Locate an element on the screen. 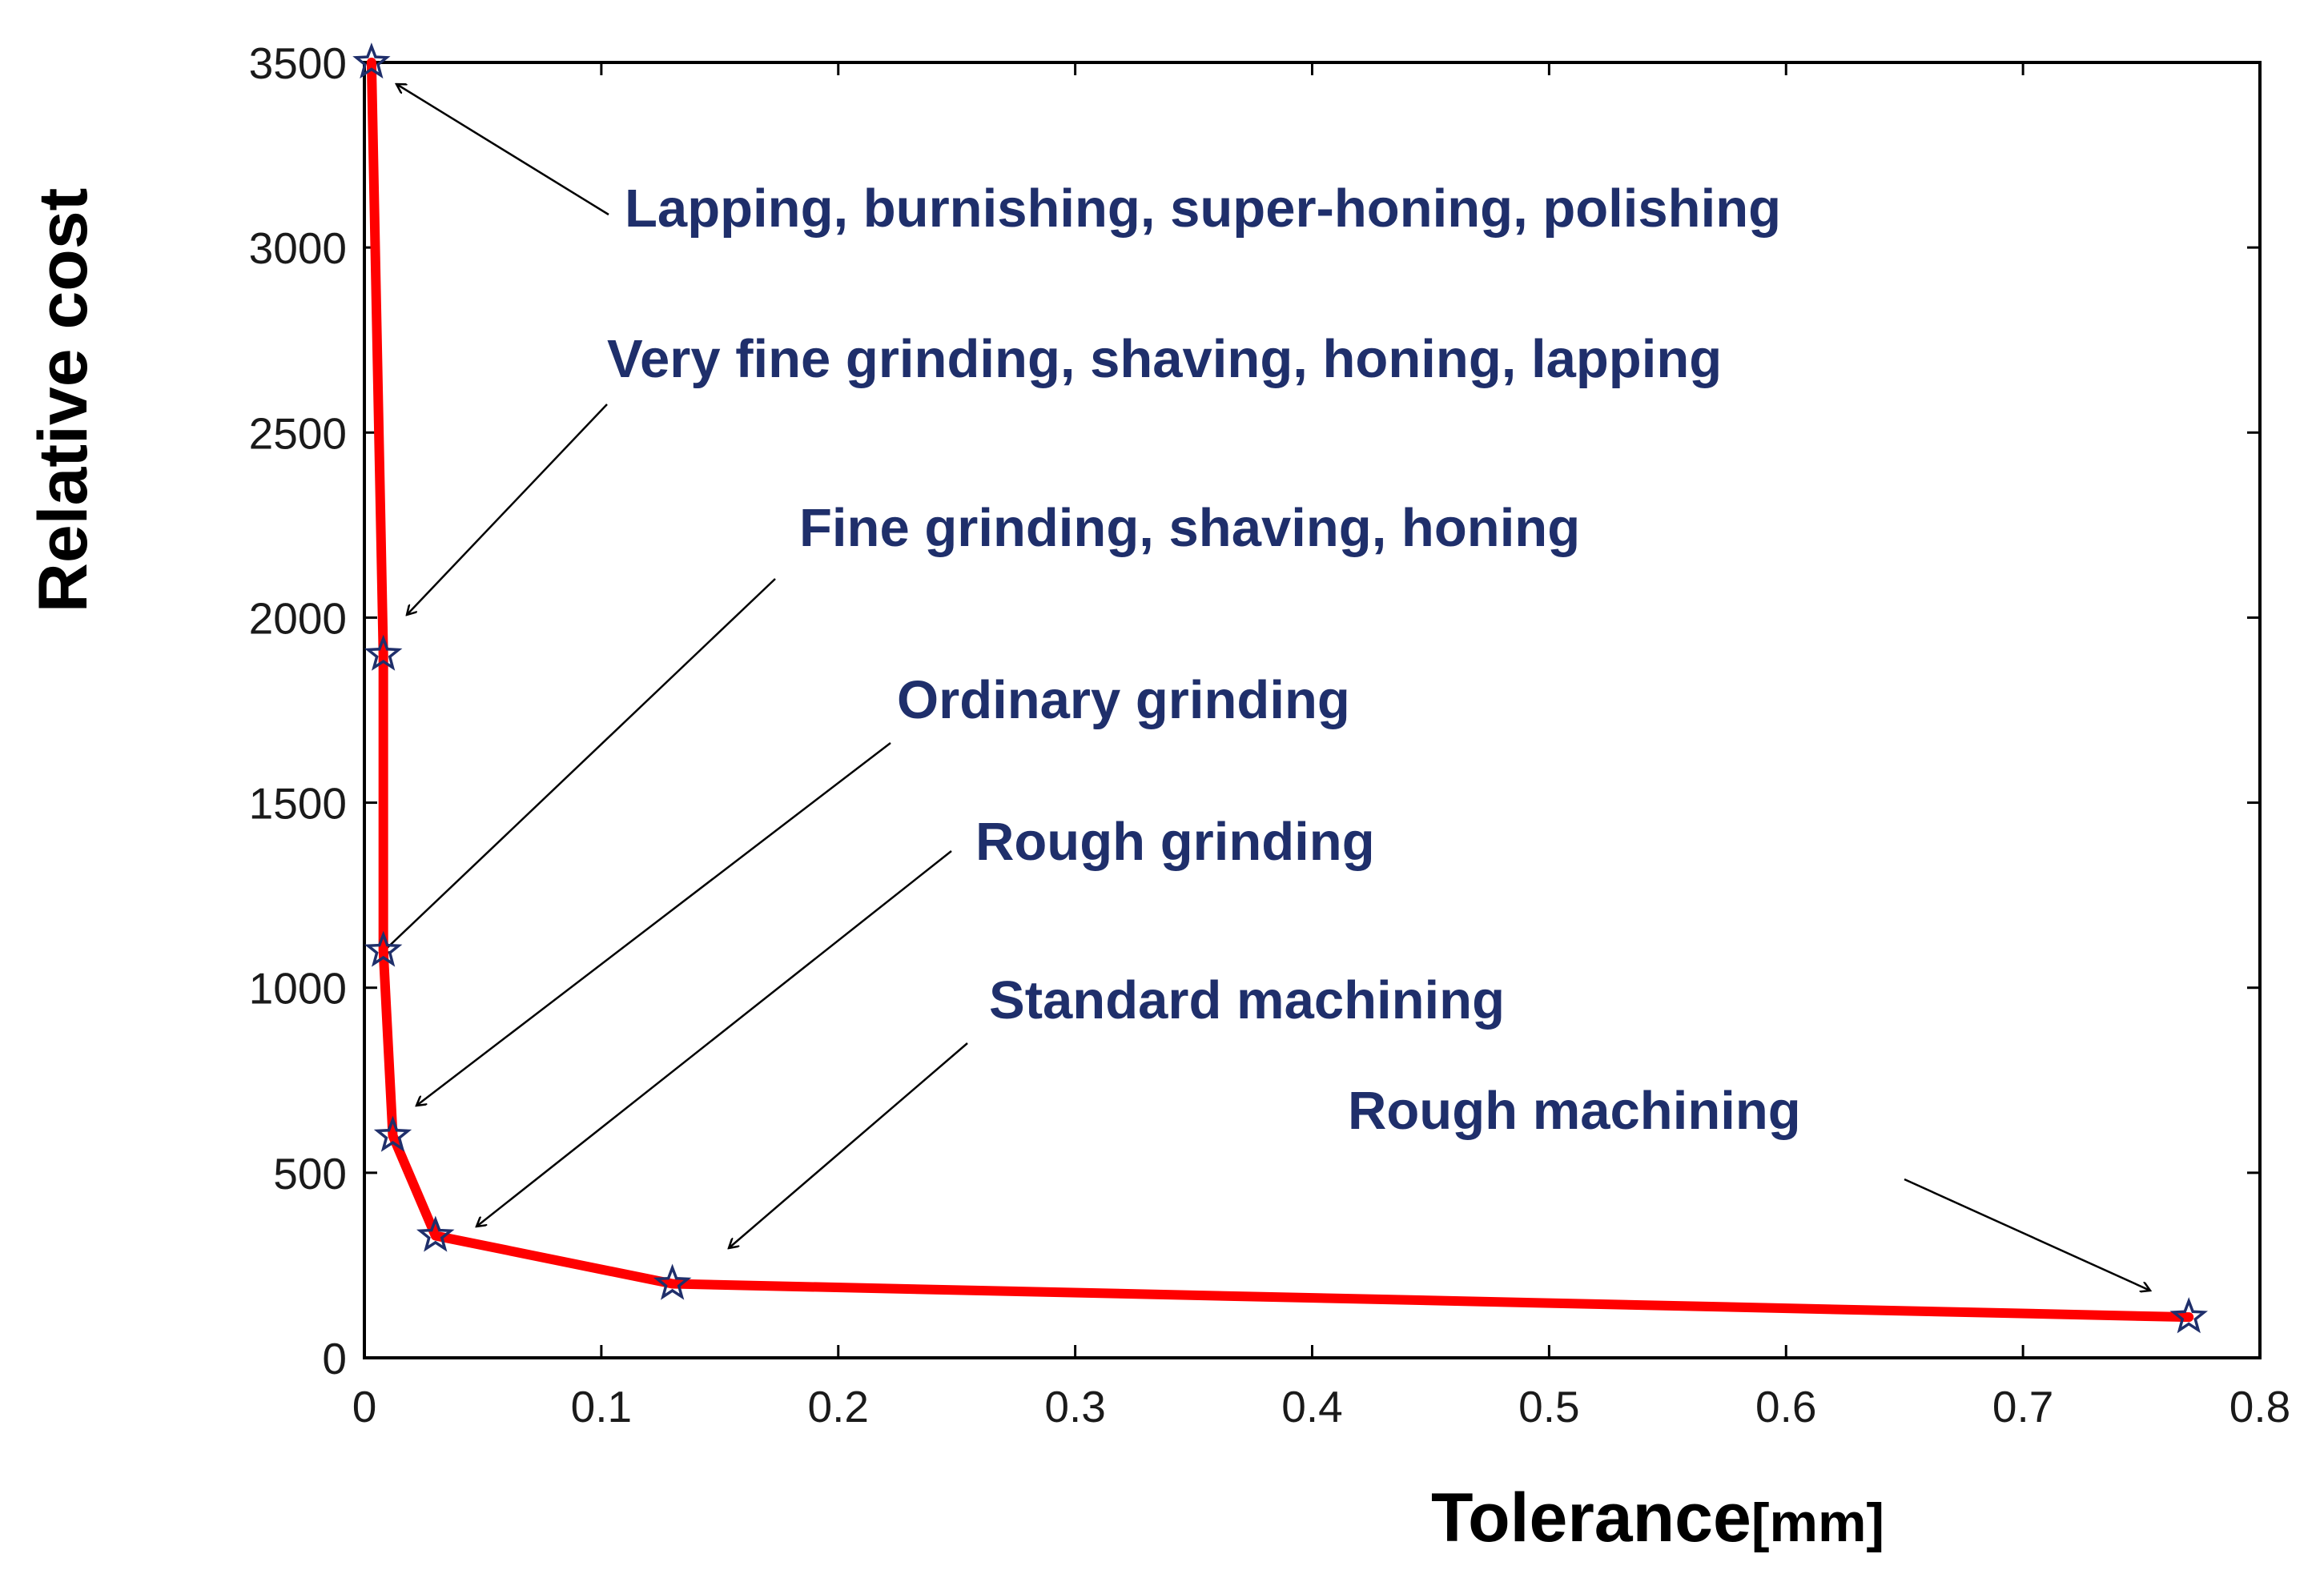  annotation-label: Standard machining is located at coordinates (1247, 1000).